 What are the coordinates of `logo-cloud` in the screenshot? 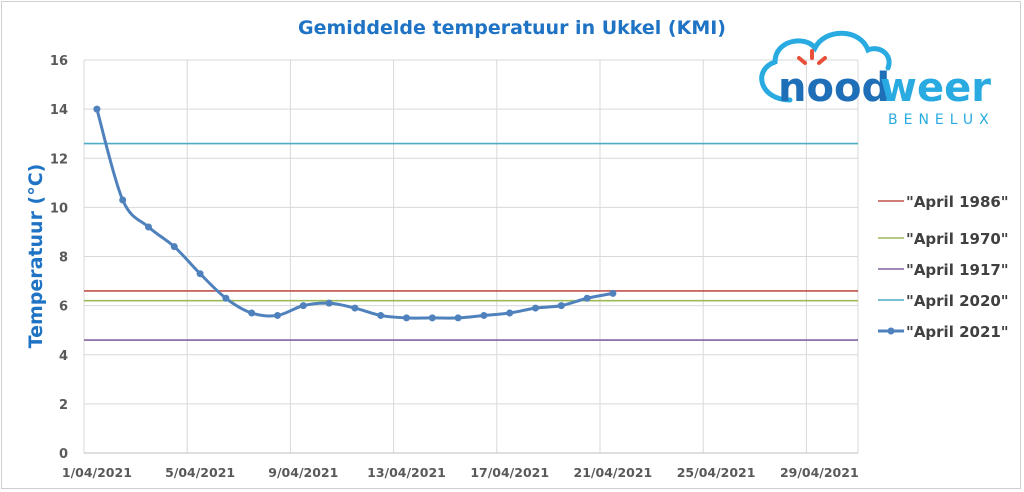 It's located at (825, 66).